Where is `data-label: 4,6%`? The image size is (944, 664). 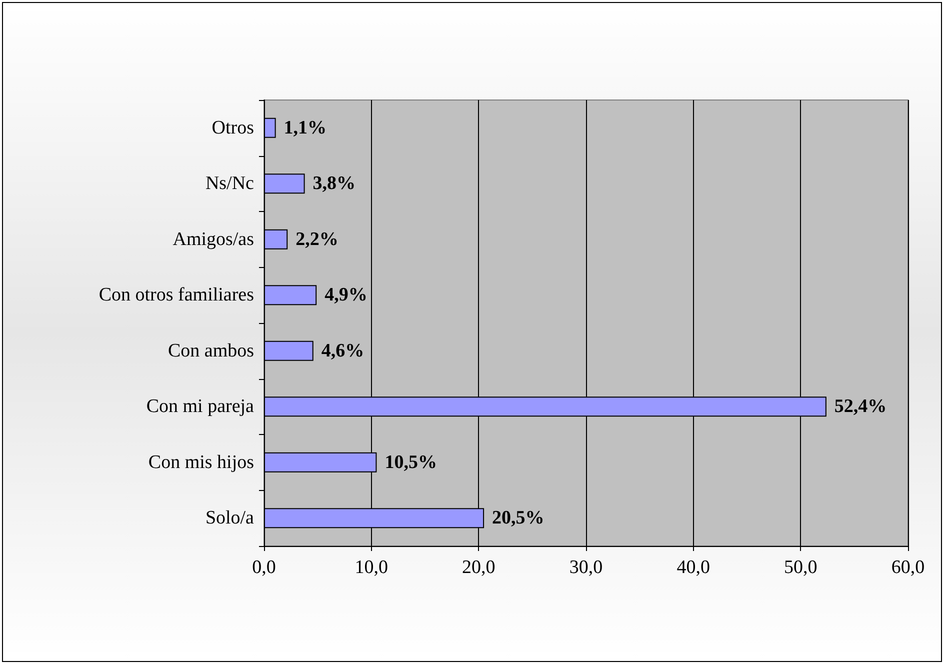 data-label: 4,6% is located at coordinates (342, 351).